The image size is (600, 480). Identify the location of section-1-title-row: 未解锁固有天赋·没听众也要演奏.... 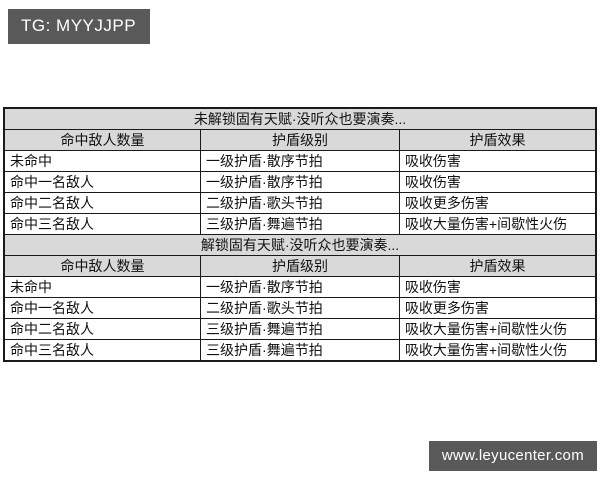
(300, 118).